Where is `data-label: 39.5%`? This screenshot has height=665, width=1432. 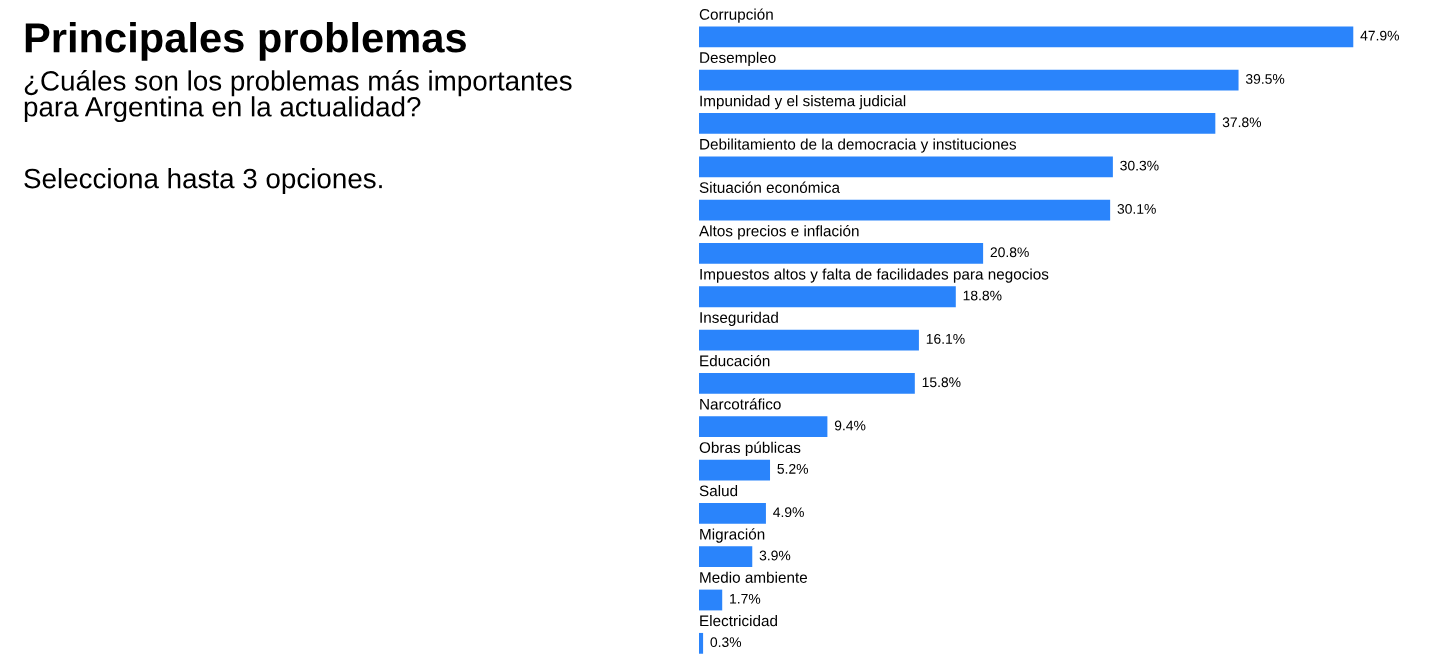
data-label: 39.5% is located at coordinates (1265, 79).